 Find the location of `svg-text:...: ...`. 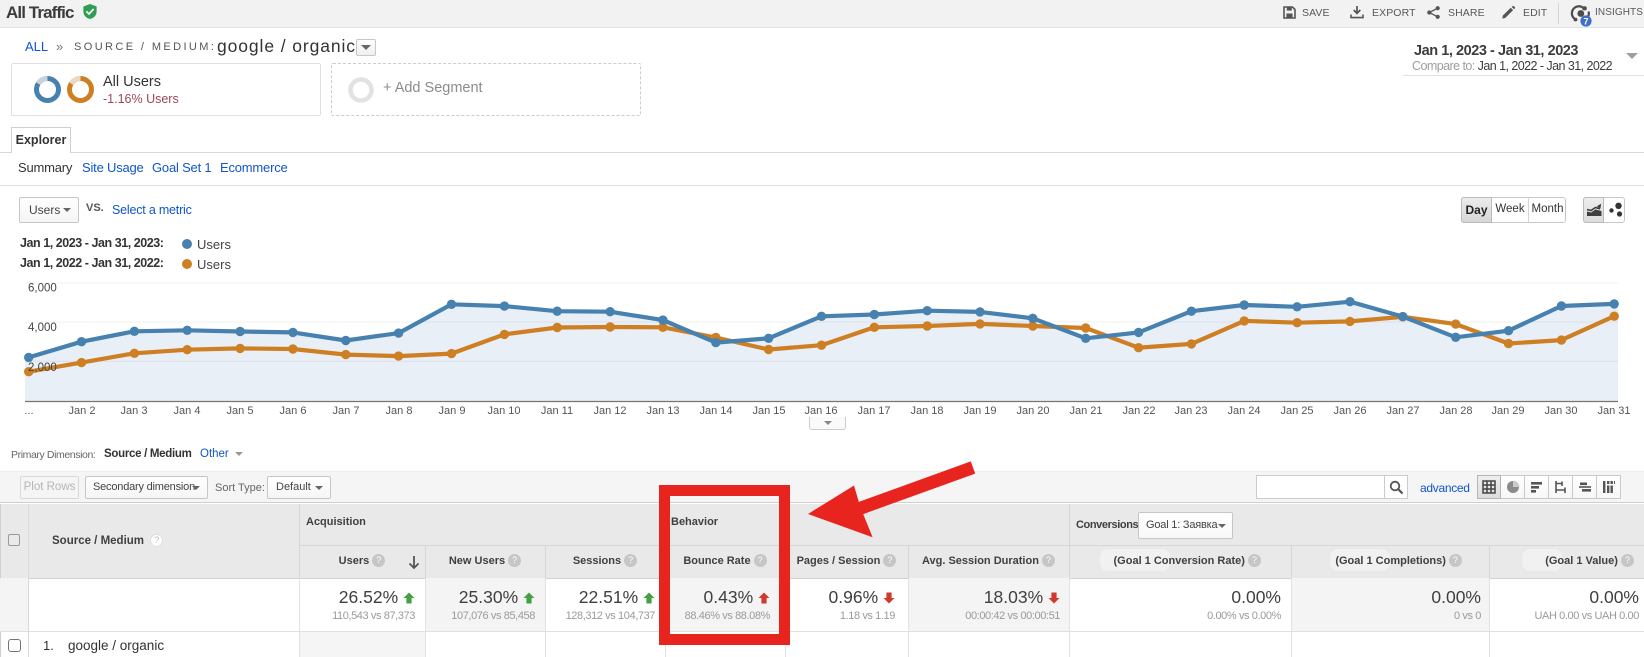

svg-text:...: ... is located at coordinates (28, 411).